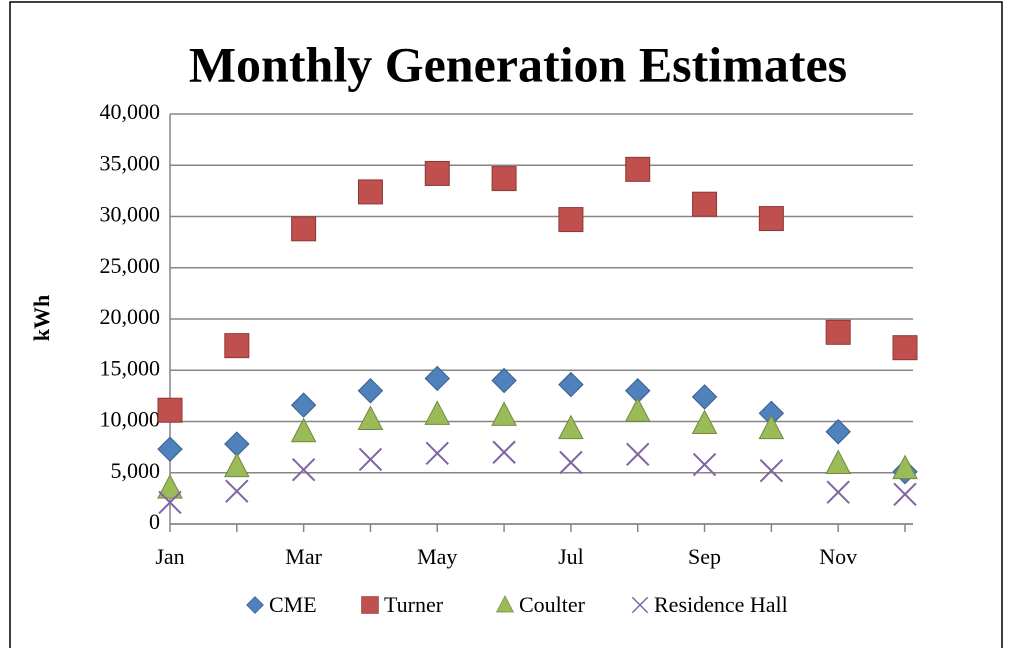  Describe the element at coordinates (169, 556) in the screenshot. I see `x-tick-label: Jan` at that location.